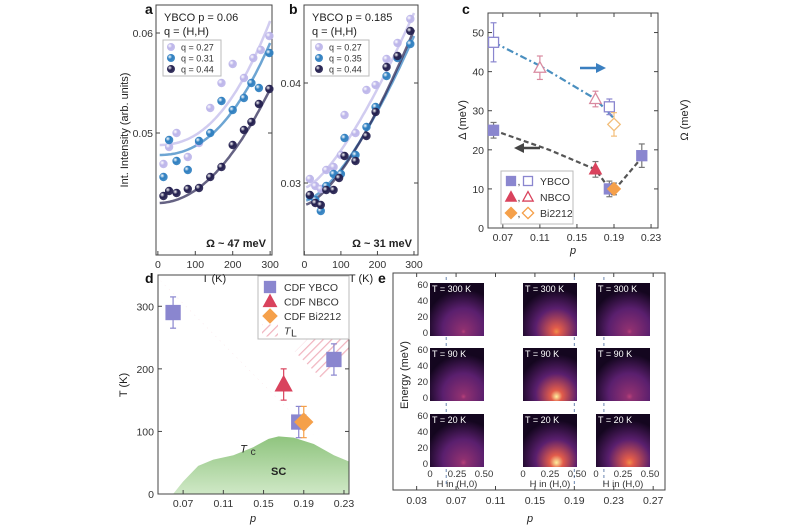 This screenshot has width=800, height=530. Describe the element at coordinates (614, 238) in the screenshot. I see `x-tick-label: 0.19` at that location.